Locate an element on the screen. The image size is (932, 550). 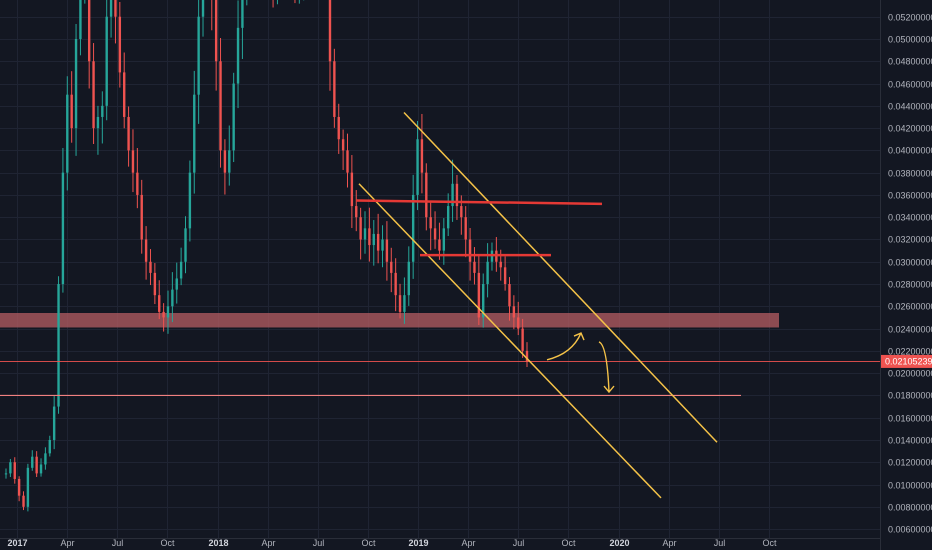
arrow-down-path is located at coordinates (604, 367).